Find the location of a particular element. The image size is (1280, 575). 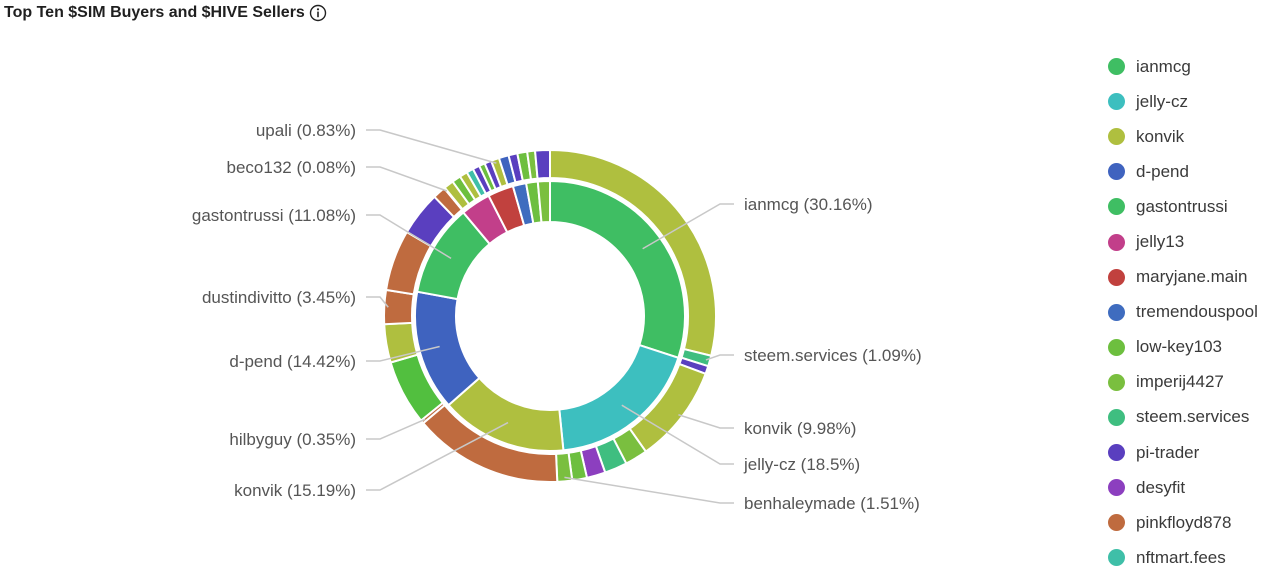

slice-data-label: konvik (15.19%) is located at coordinates (295, 490).